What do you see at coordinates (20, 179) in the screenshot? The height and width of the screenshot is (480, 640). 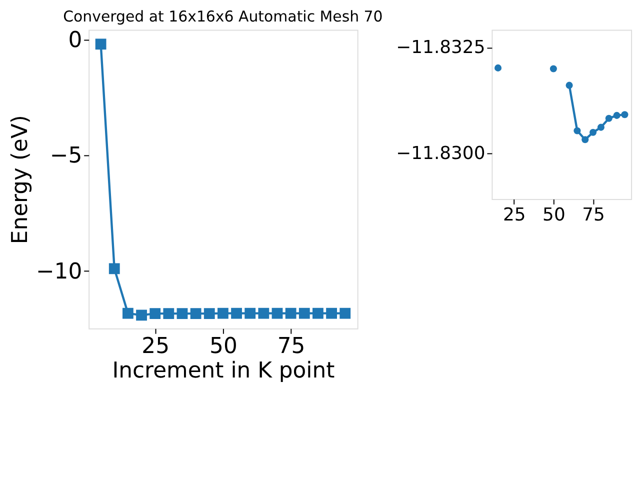 I see `y-axis-title: Energy (eV)` at bounding box center [20, 179].